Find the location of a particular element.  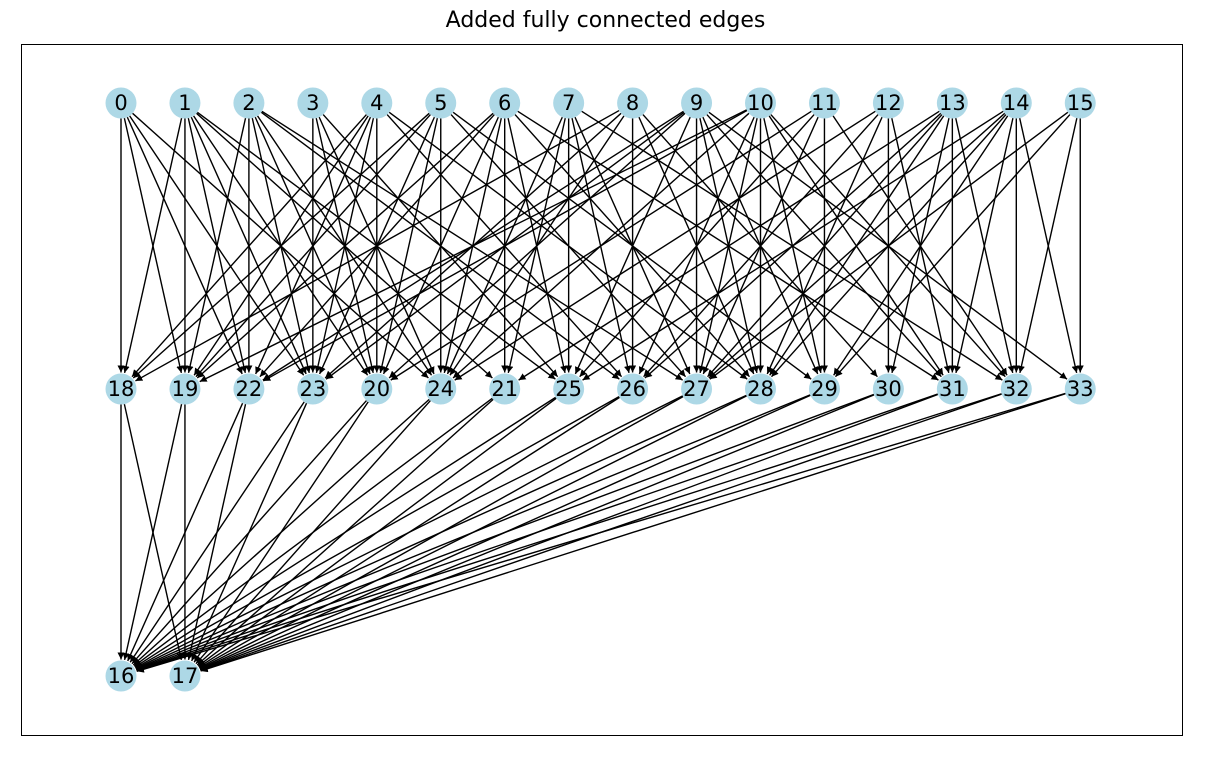

node-17: 17 is located at coordinates (185, 676).